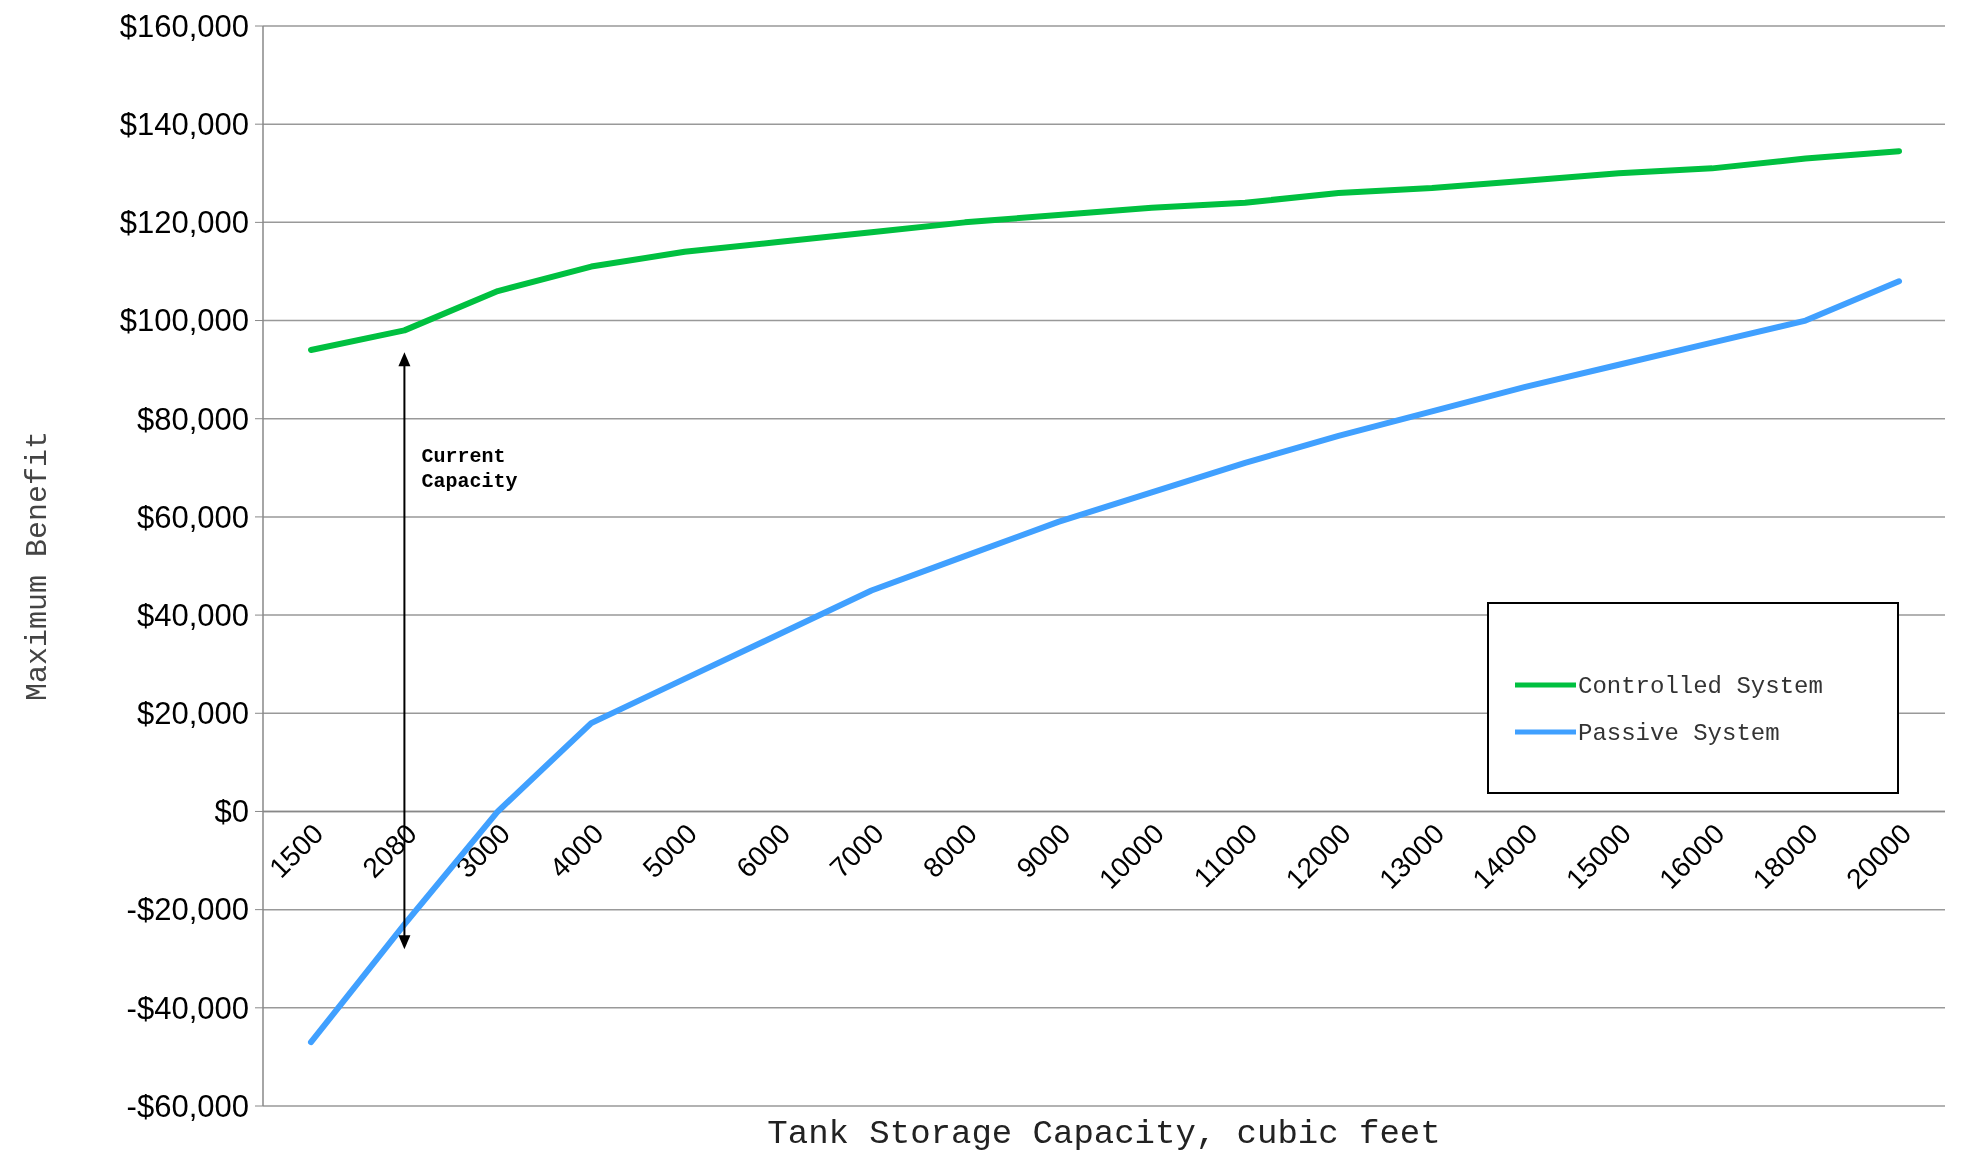 The height and width of the screenshot is (1165, 1965). I want to click on y-tick-label: $0, so click(231, 812).